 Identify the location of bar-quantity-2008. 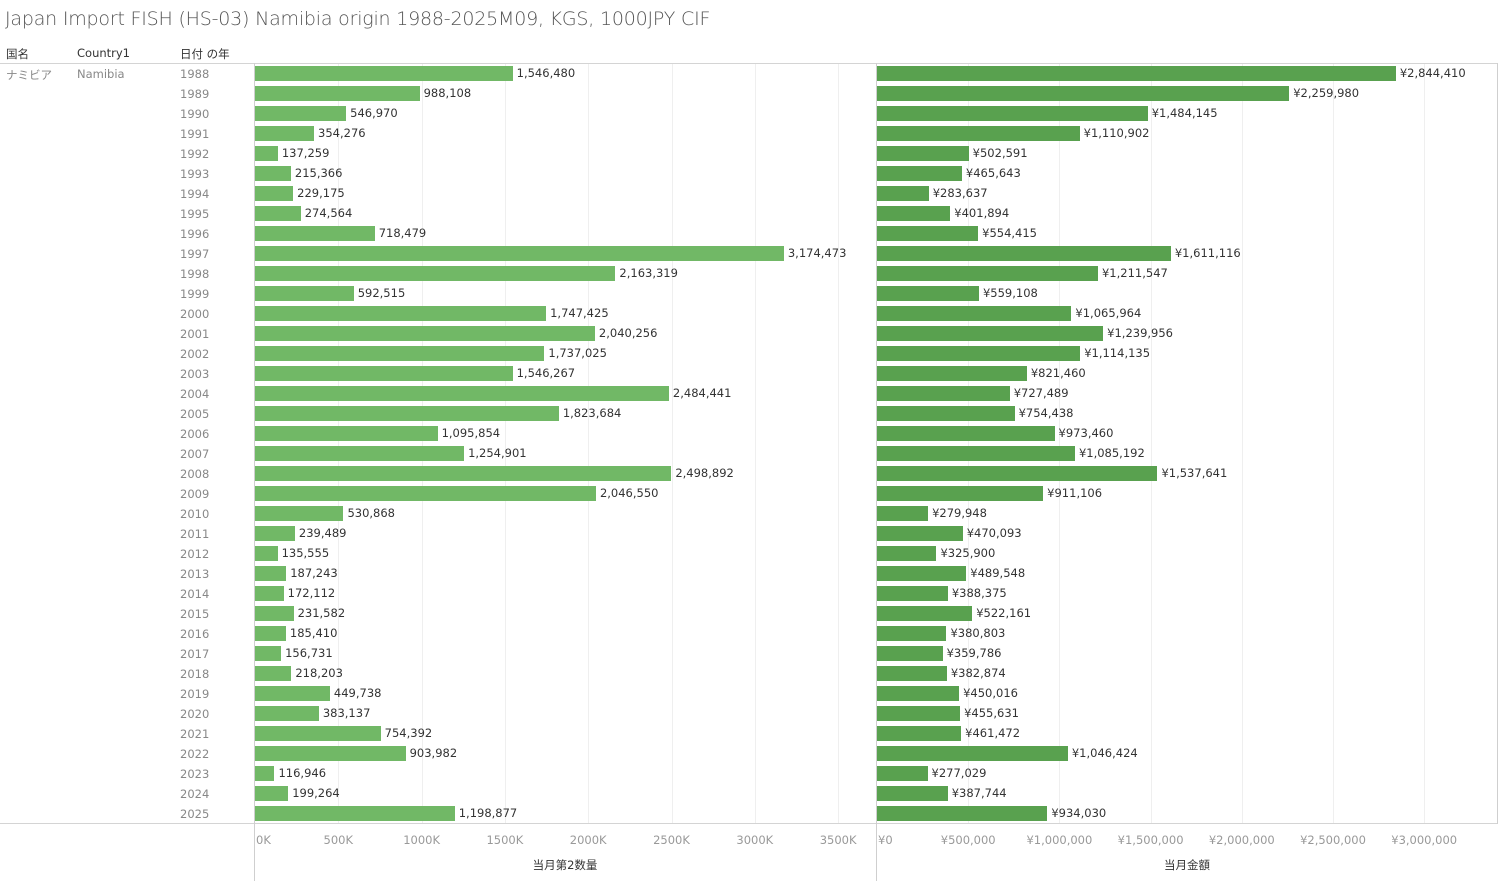
(463, 473).